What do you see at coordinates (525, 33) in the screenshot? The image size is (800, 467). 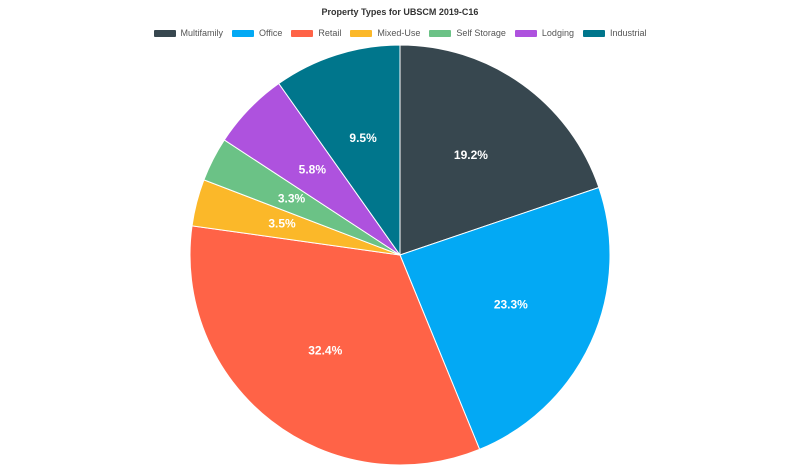 I see `legend-swatch-lodging` at bounding box center [525, 33].